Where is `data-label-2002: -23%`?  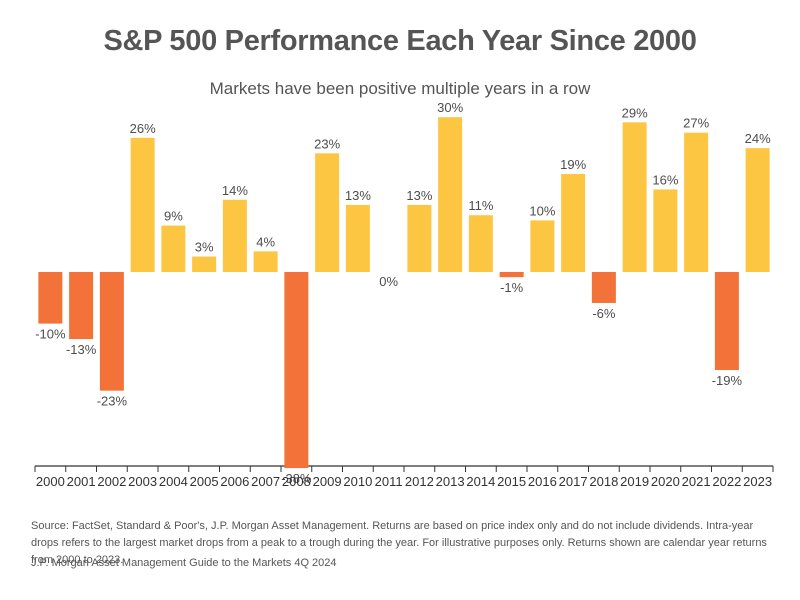 data-label-2002: -23% is located at coordinates (112, 401).